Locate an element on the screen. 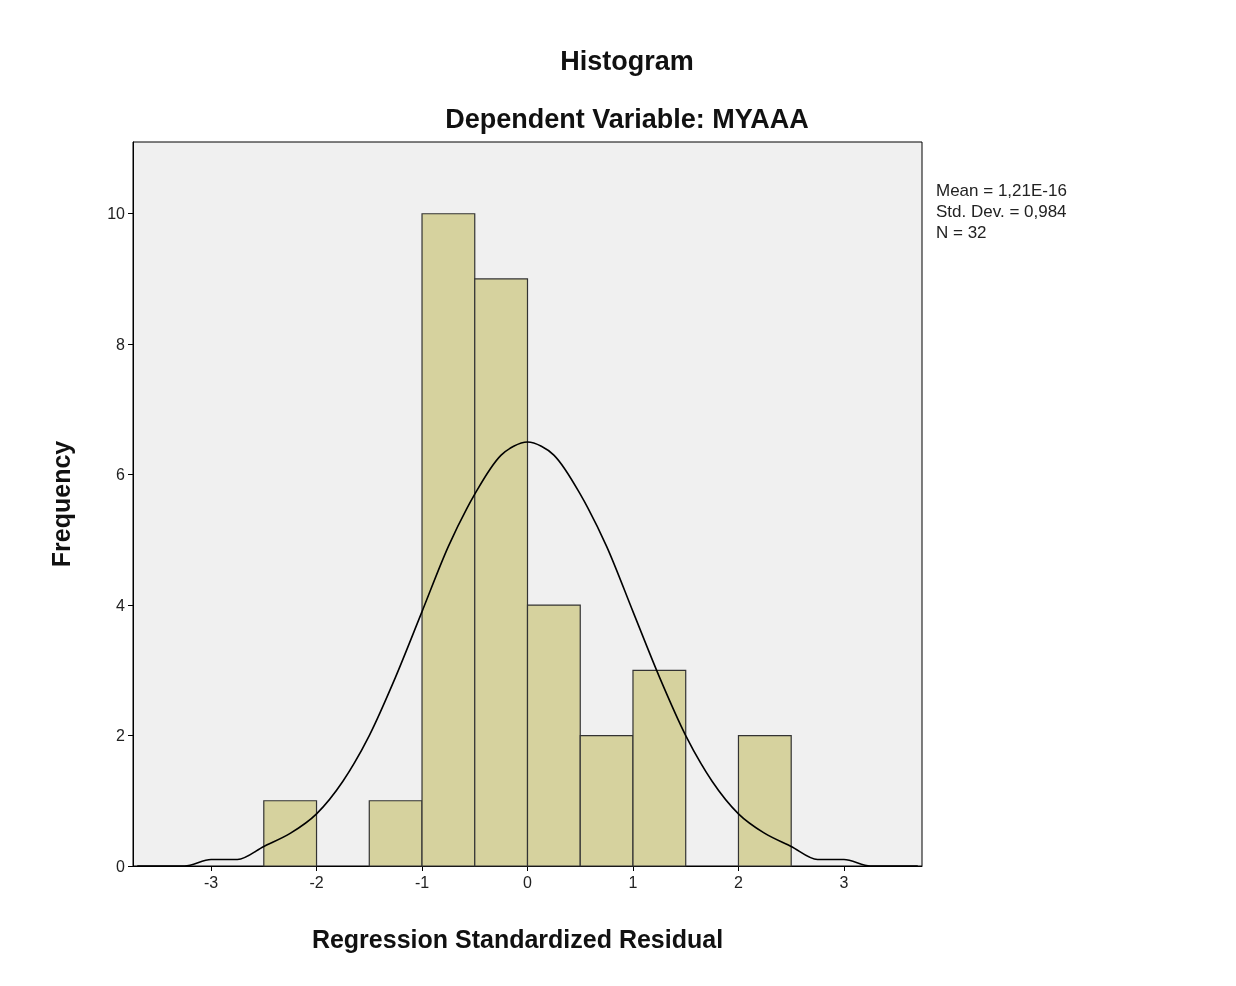 This screenshot has height=986, width=1236. text: Mean = 1,21E-16 is located at coordinates (1001, 190).